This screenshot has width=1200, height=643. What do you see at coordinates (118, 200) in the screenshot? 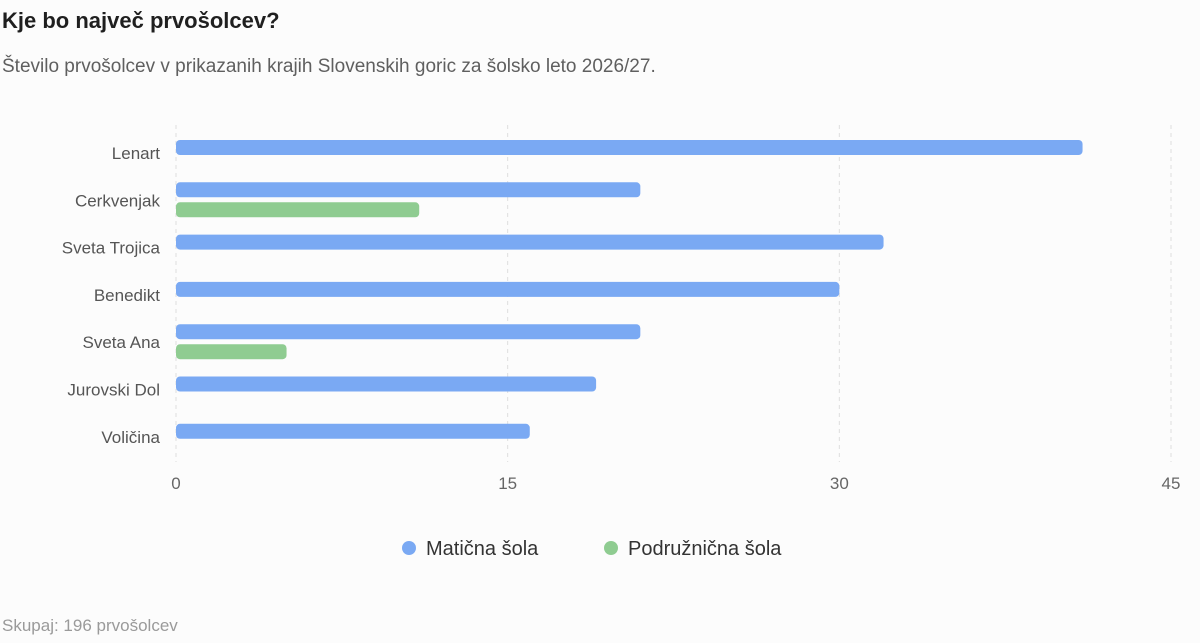
I see `category-label: Cerkvenjak` at bounding box center [118, 200].